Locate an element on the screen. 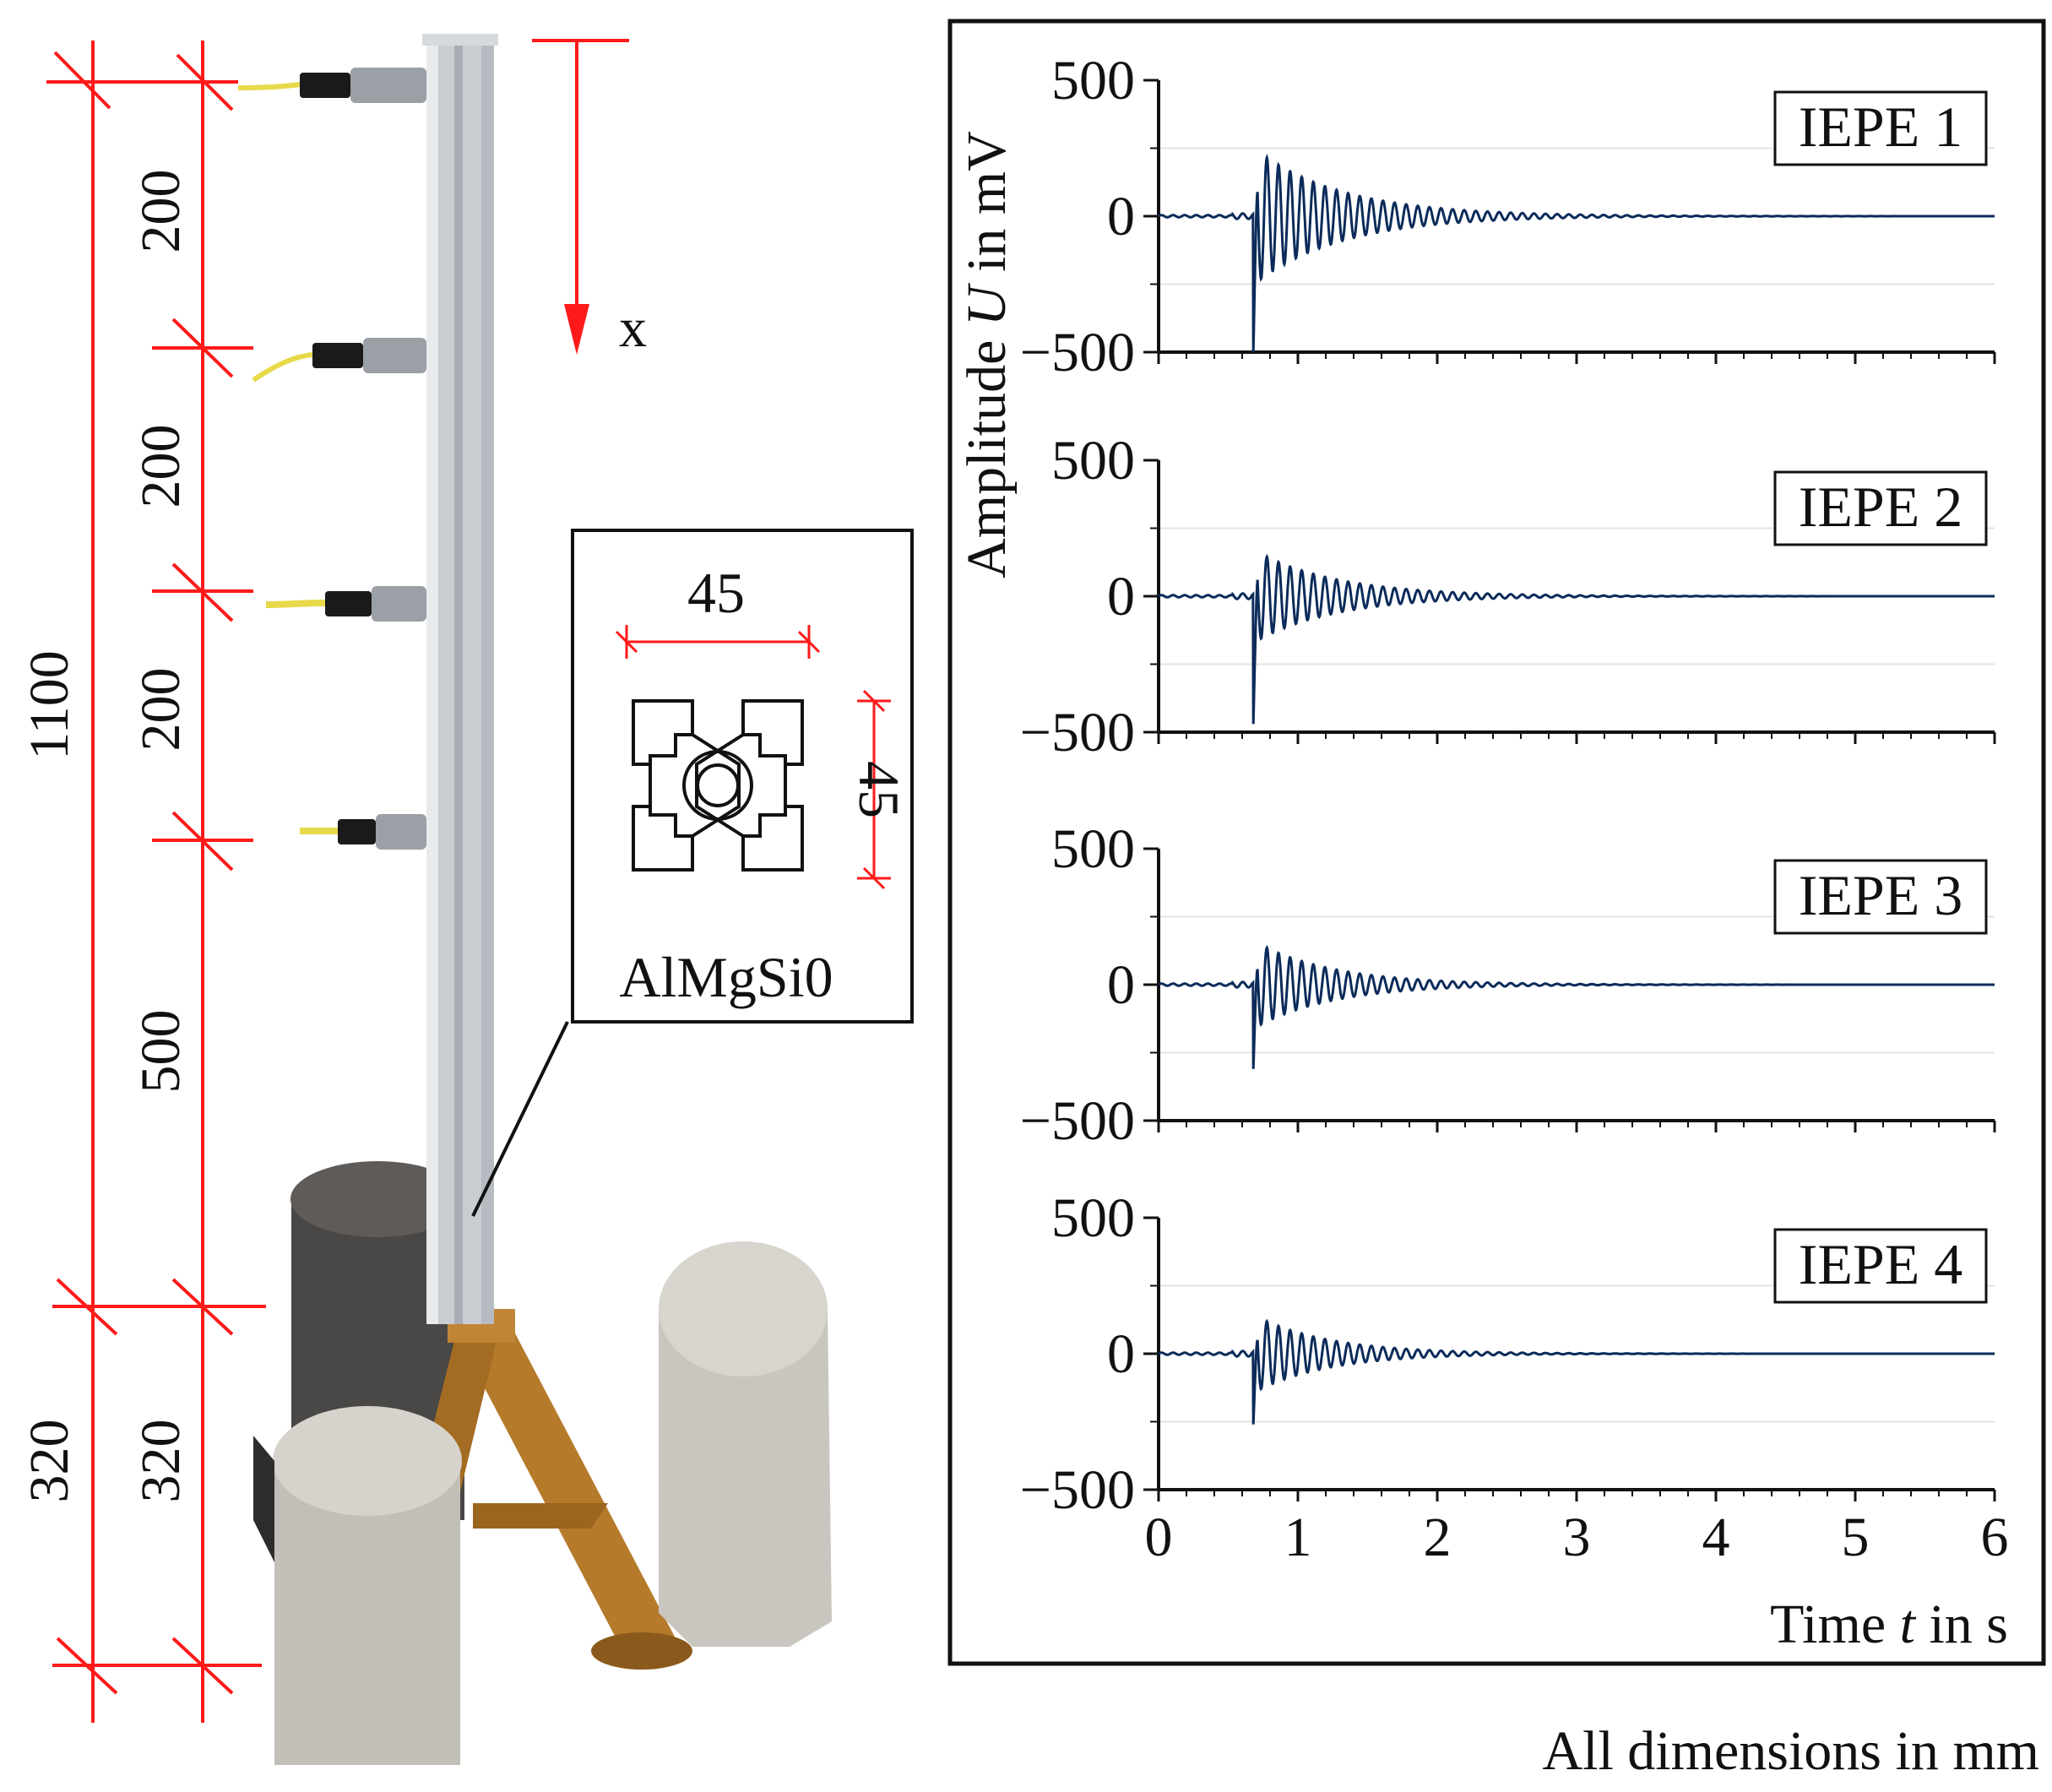  x-tick-label: 2 is located at coordinates (1438, 1538).